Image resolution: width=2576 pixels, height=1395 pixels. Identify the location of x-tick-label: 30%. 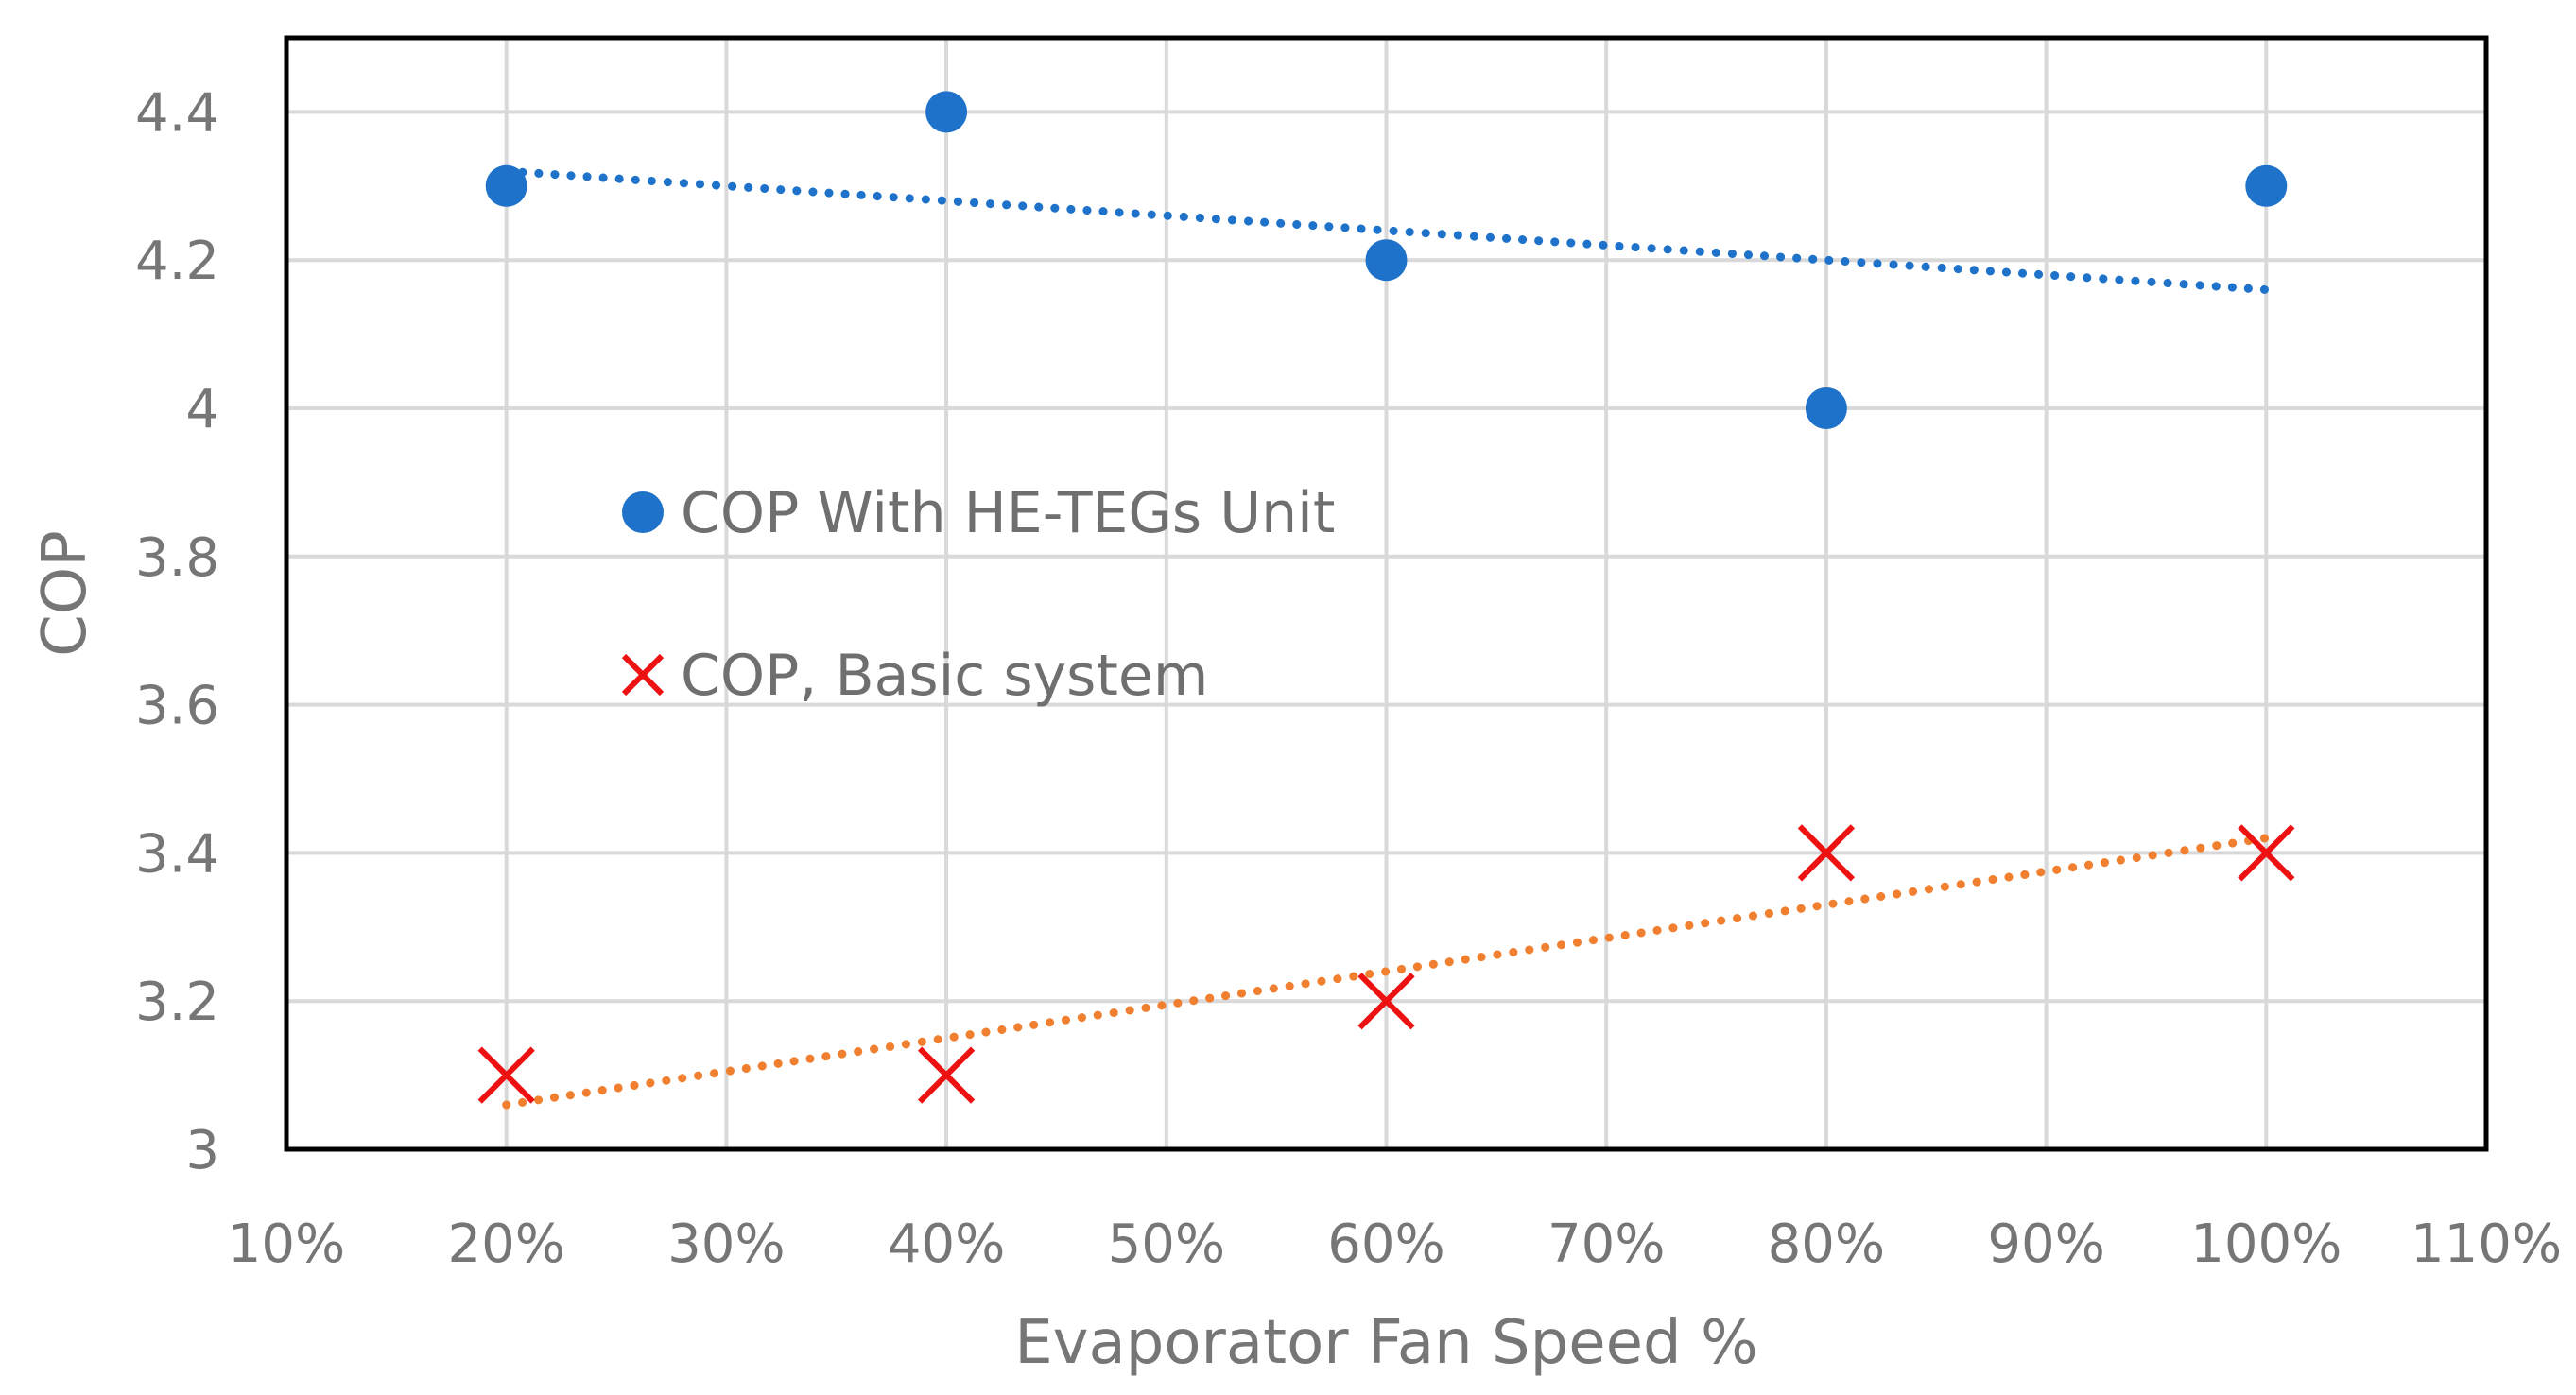
(726, 1244).